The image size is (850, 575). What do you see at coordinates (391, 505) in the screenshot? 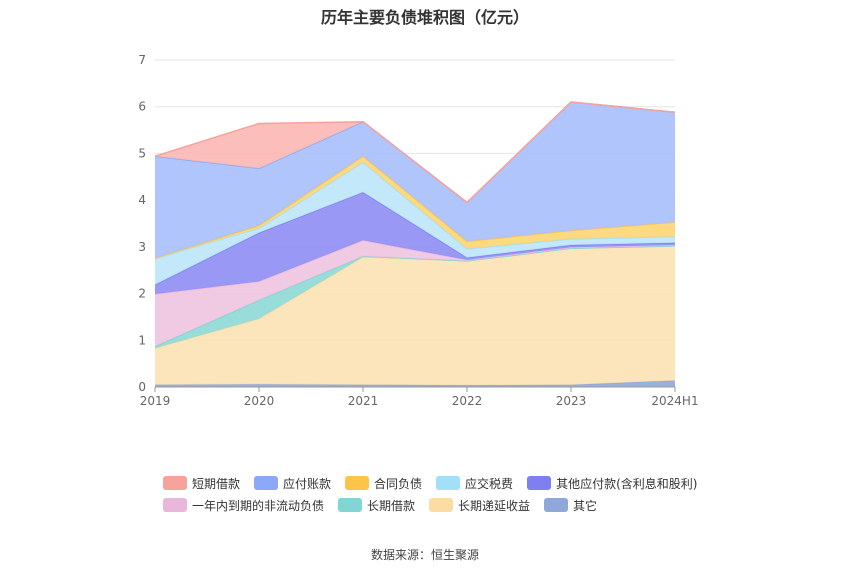
I see `legend-label: 长期借款` at bounding box center [391, 505].